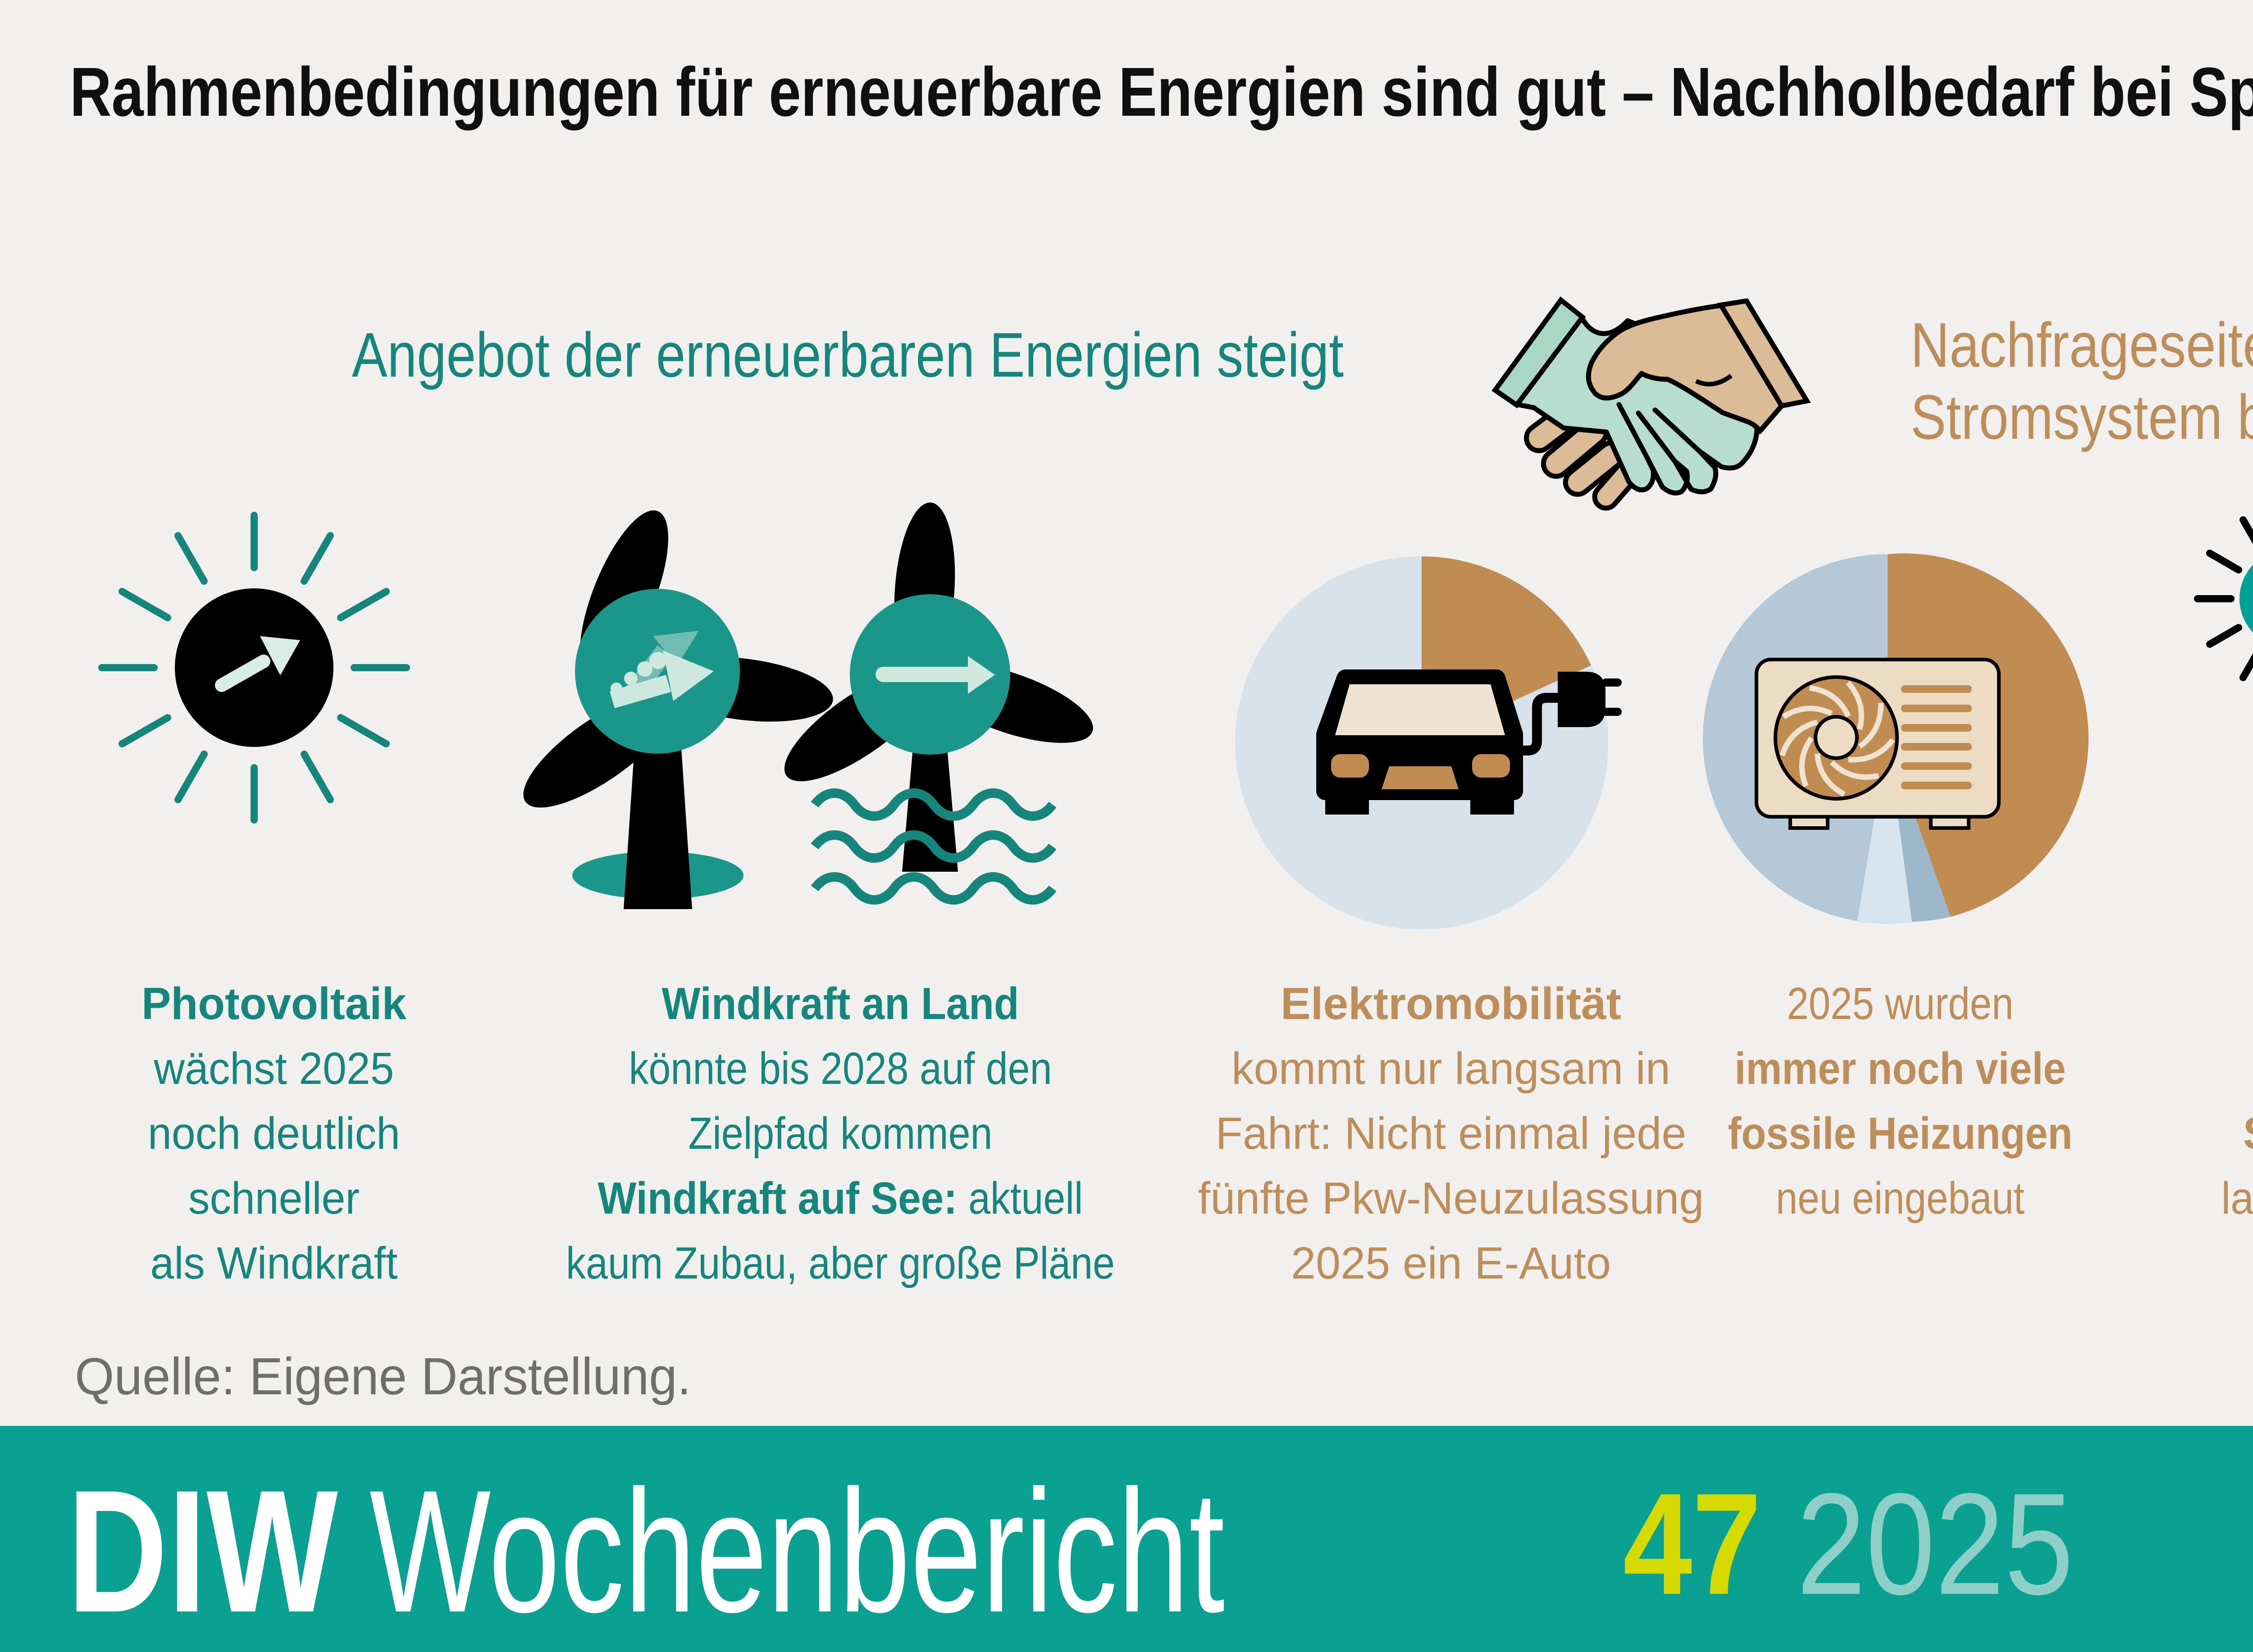 This screenshot has width=2253, height=1652. What do you see at coordinates (203, 1551) in the screenshot?
I see `svg-text: DIW` at bounding box center [203, 1551].